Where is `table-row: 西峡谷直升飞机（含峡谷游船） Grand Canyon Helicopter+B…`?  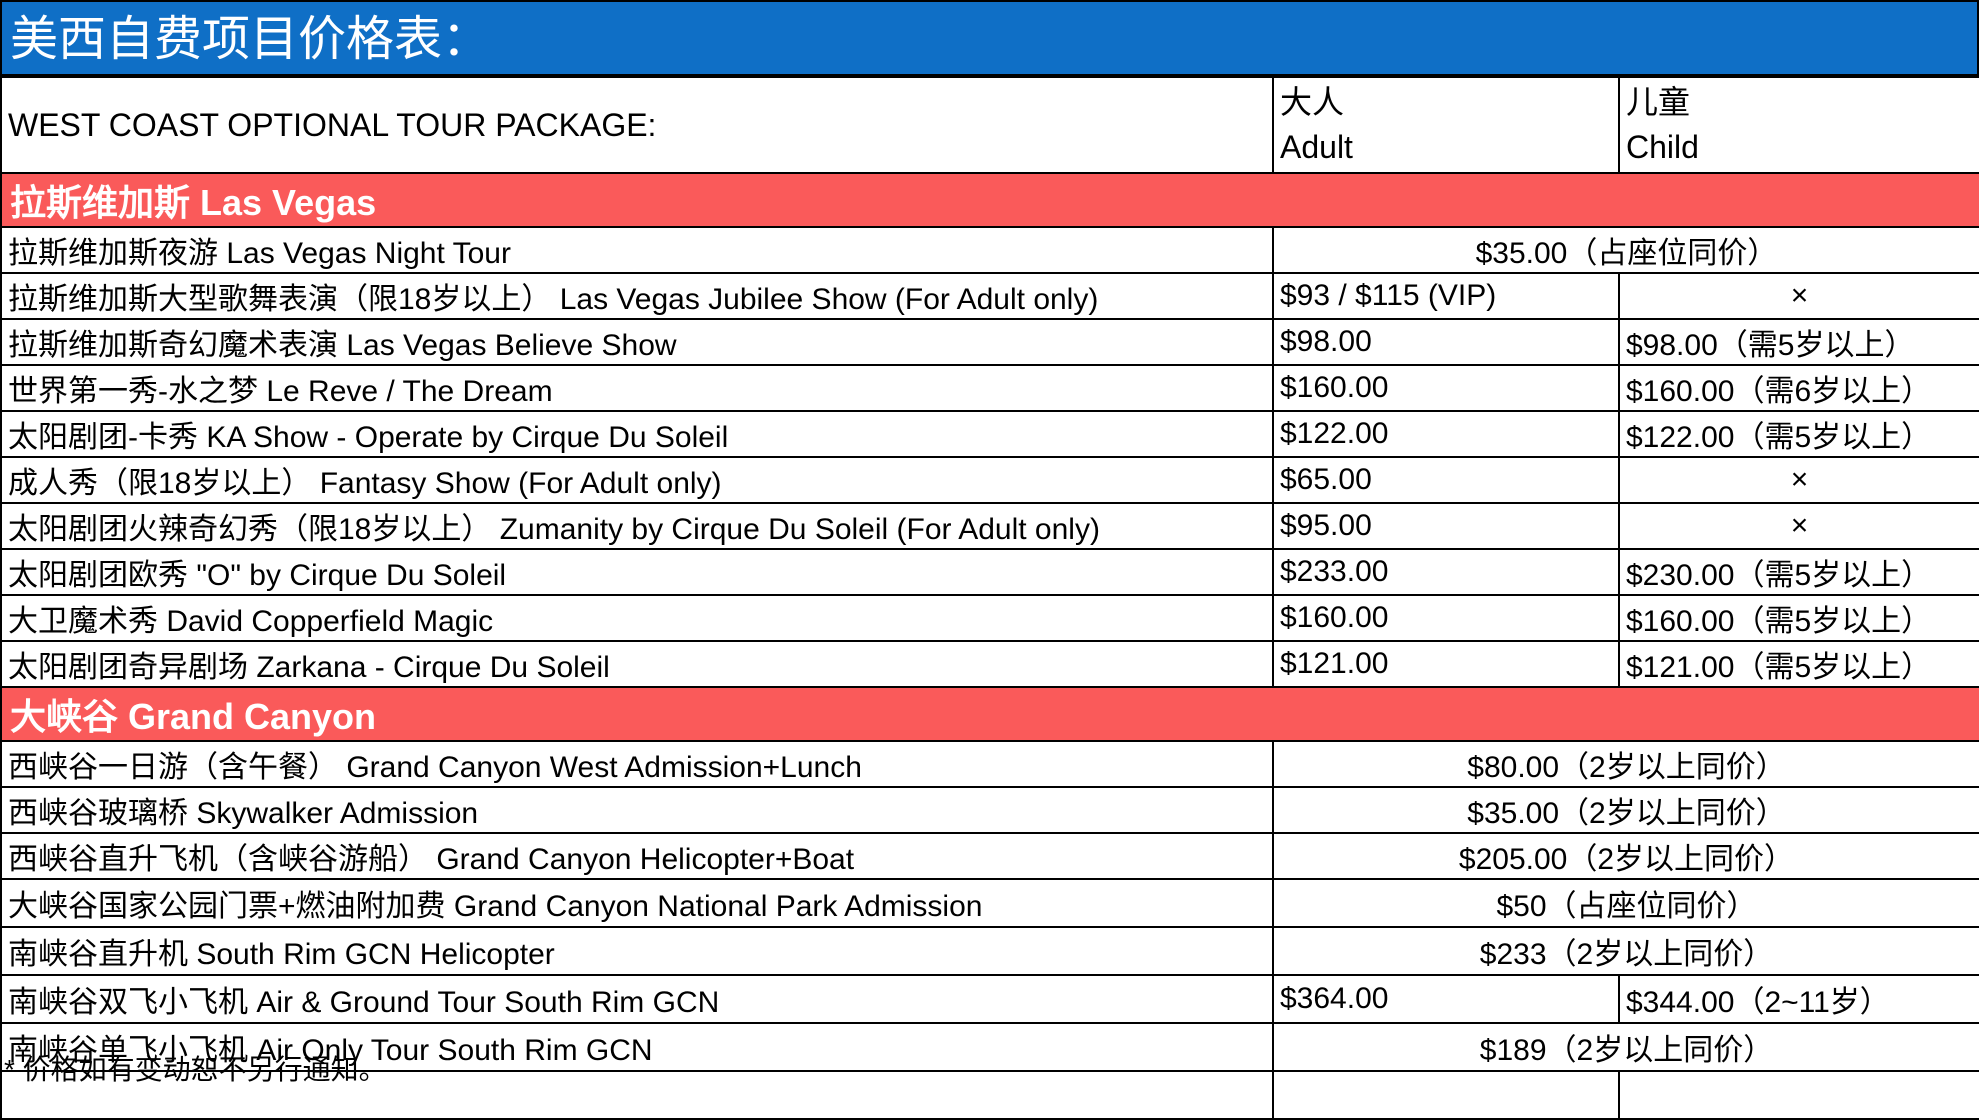
table-row: 西峡谷直升飞机（含峡谷游船） Grand Canyon Helicopter+B… is located at coordinates (989, 856).